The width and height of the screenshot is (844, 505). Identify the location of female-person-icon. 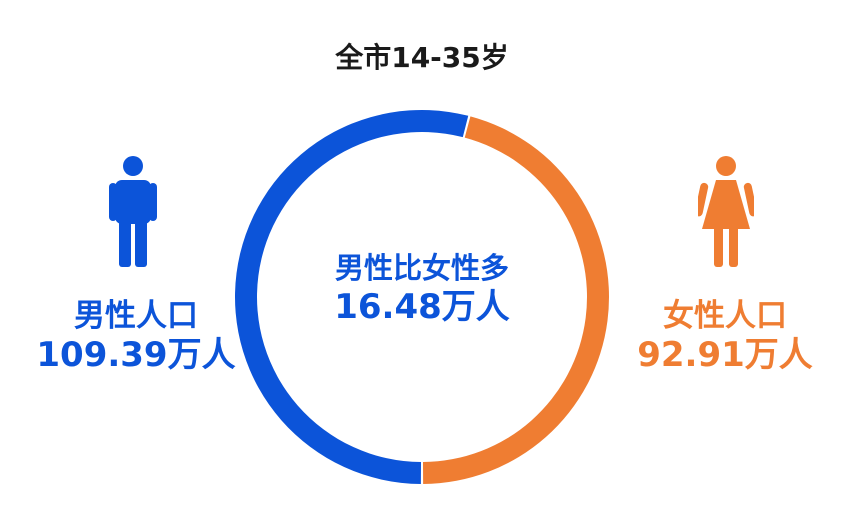
(726, 211).